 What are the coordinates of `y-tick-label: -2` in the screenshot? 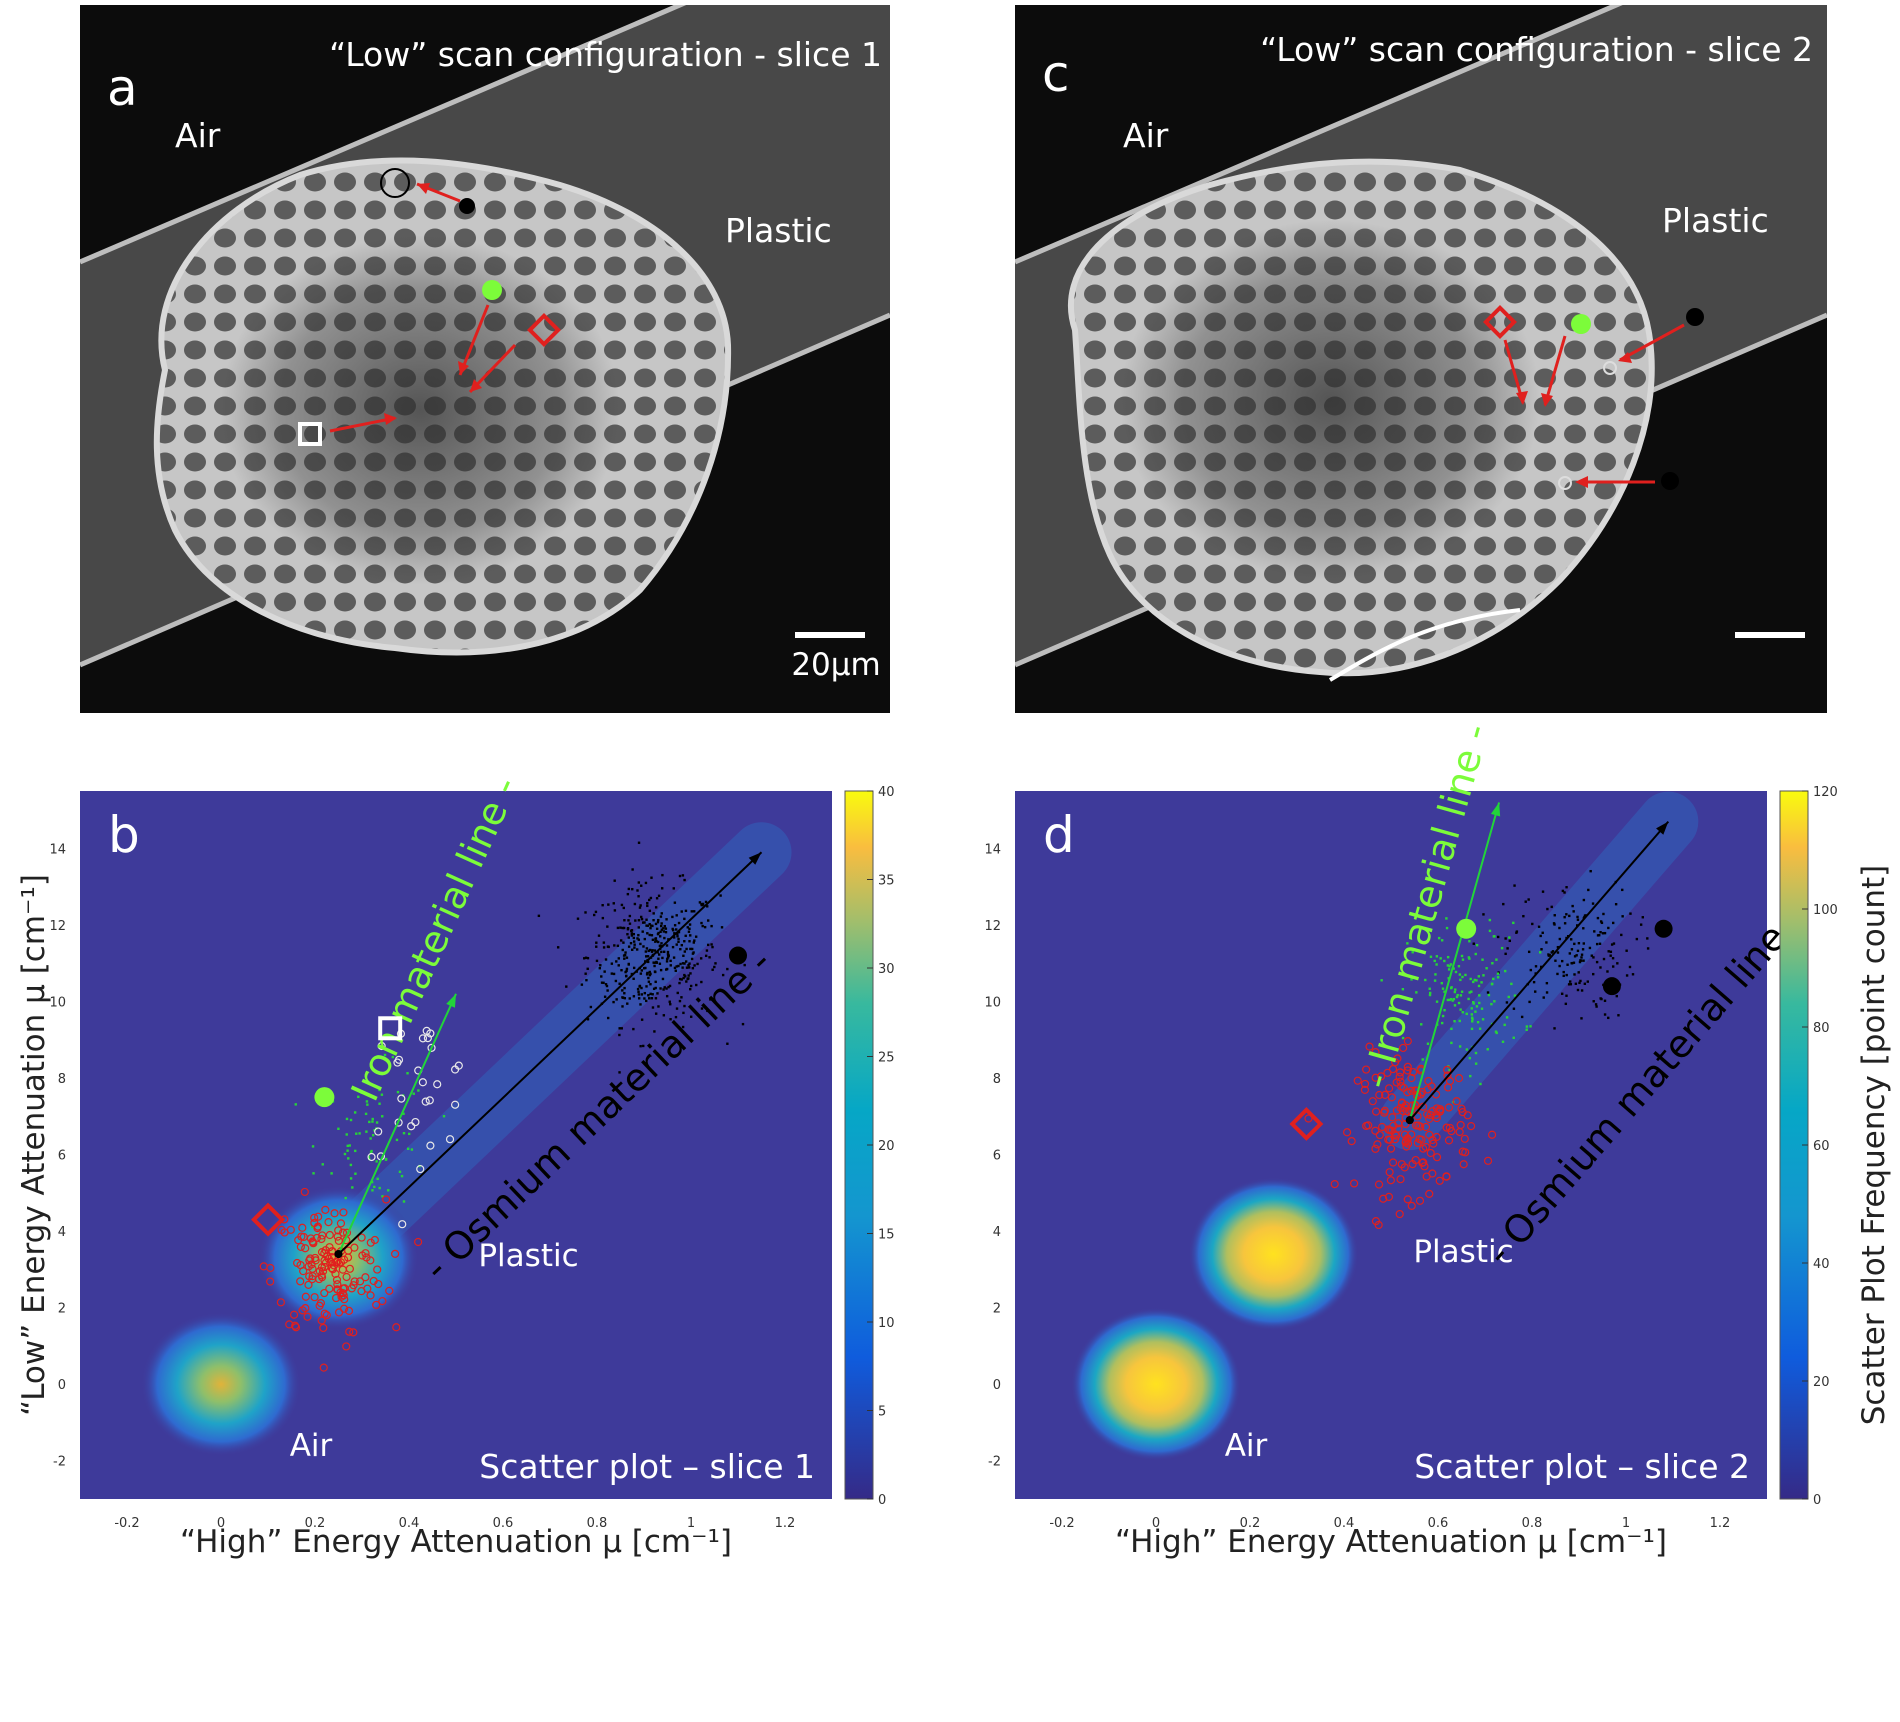 It's located at (994, 1462).